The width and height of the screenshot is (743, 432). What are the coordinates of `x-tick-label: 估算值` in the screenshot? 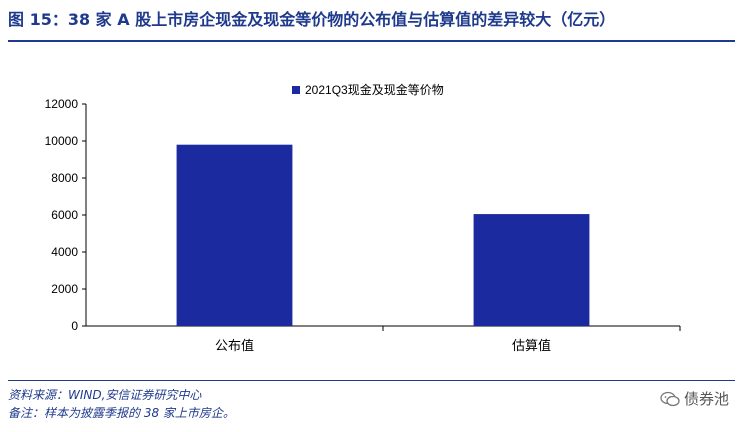 It's located at (531, 345).